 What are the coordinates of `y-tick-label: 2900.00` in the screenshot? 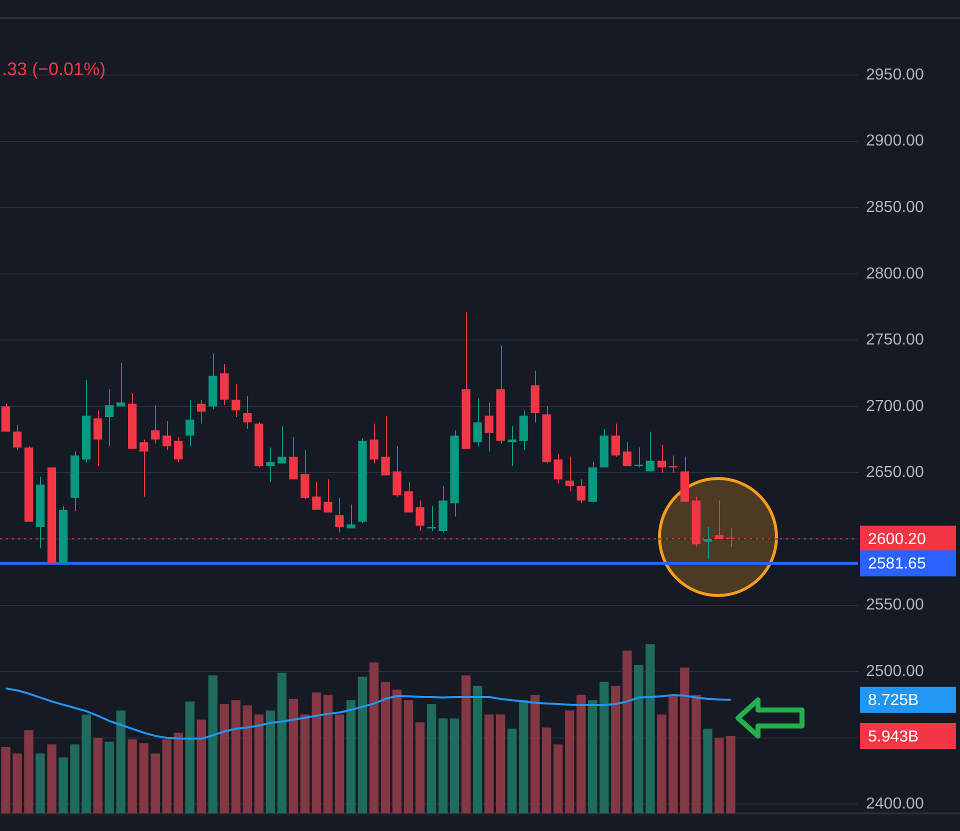 It's located at (895, 141).